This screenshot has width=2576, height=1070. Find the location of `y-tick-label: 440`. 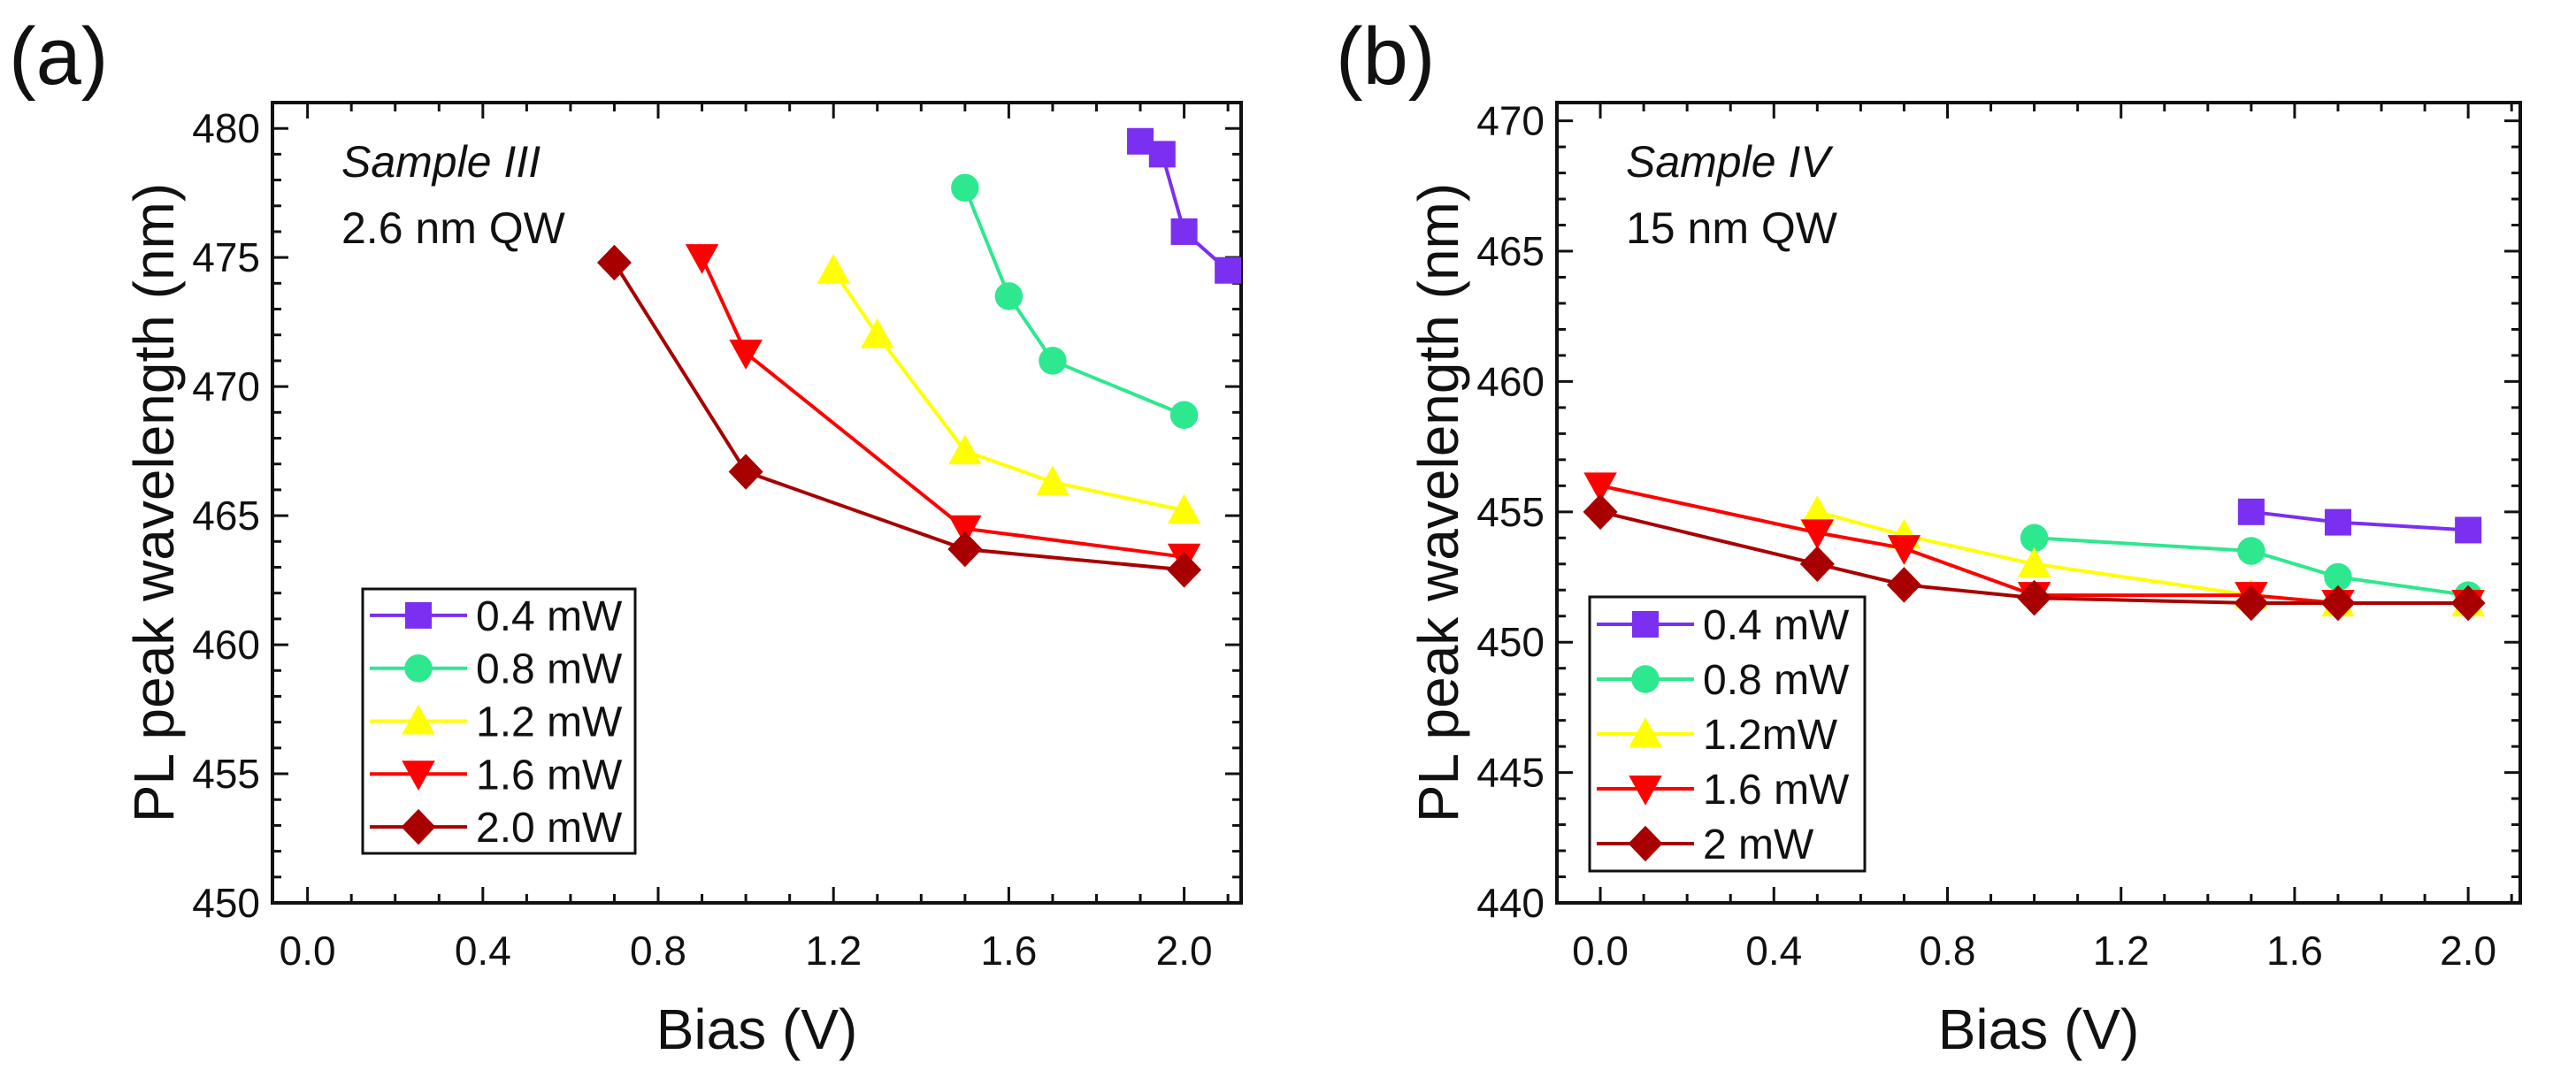

y-tick-label: 440 is located at coordinates (1510, 903).